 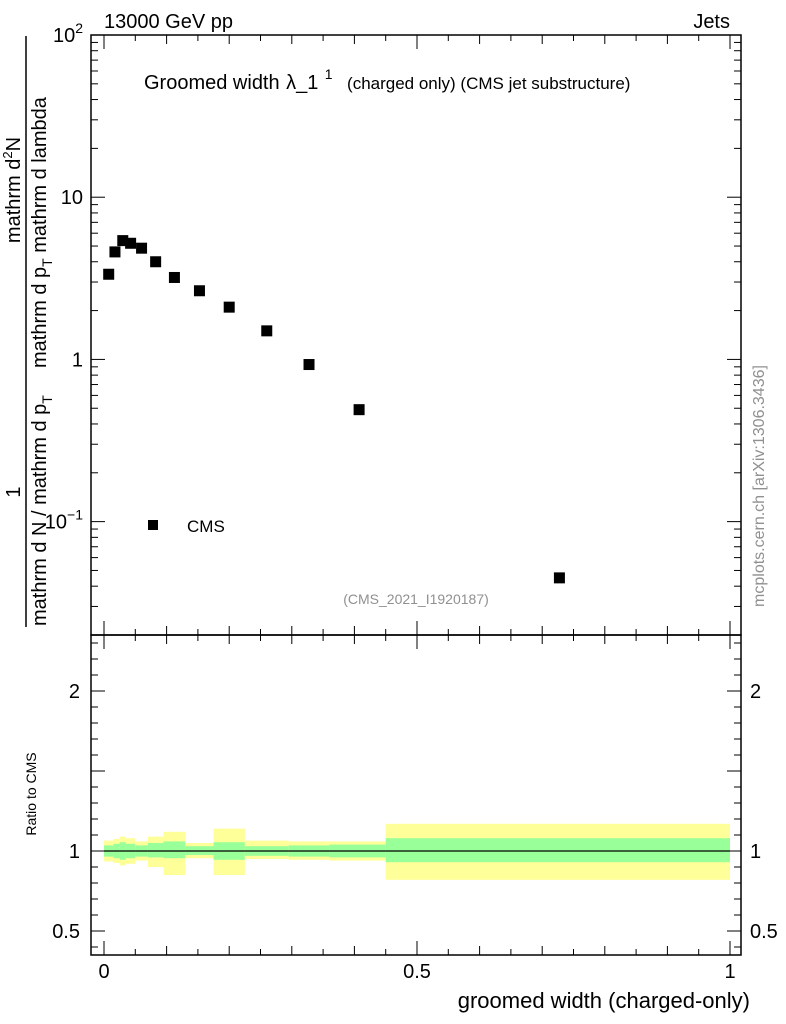 I want to click on ylabel-numerator: mathrm d2N, so click(x=12, y=190).